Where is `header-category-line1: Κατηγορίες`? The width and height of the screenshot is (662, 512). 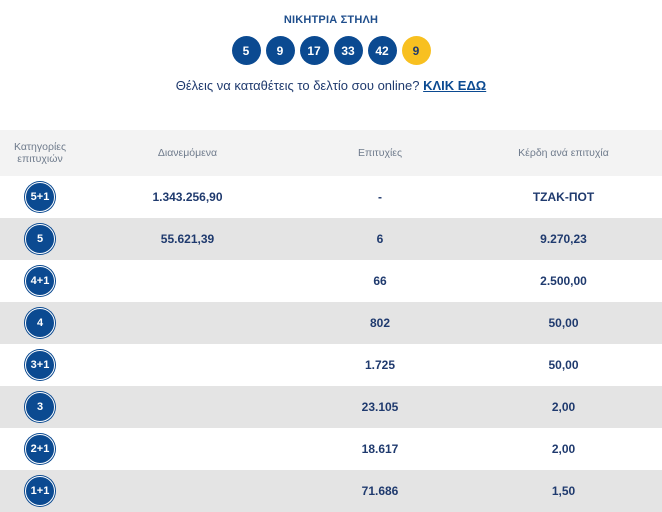
header-category-line1: Κατηγορίες is located at coordinates (40, 147).